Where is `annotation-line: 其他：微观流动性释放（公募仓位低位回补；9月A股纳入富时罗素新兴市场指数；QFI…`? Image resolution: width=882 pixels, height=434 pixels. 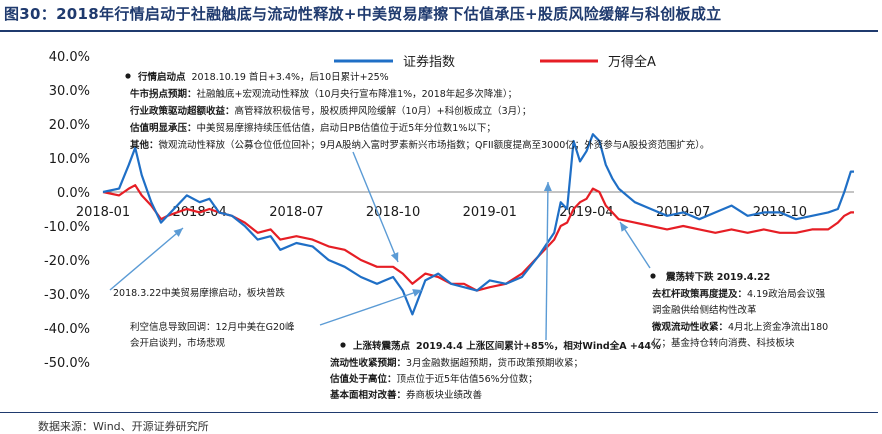 annotation-line: 其他：微观流动性释放（公募仓位低位回补；9月A股纳入富时罗素新兴市场指数；QFI… is located at coordinates (420, 145).